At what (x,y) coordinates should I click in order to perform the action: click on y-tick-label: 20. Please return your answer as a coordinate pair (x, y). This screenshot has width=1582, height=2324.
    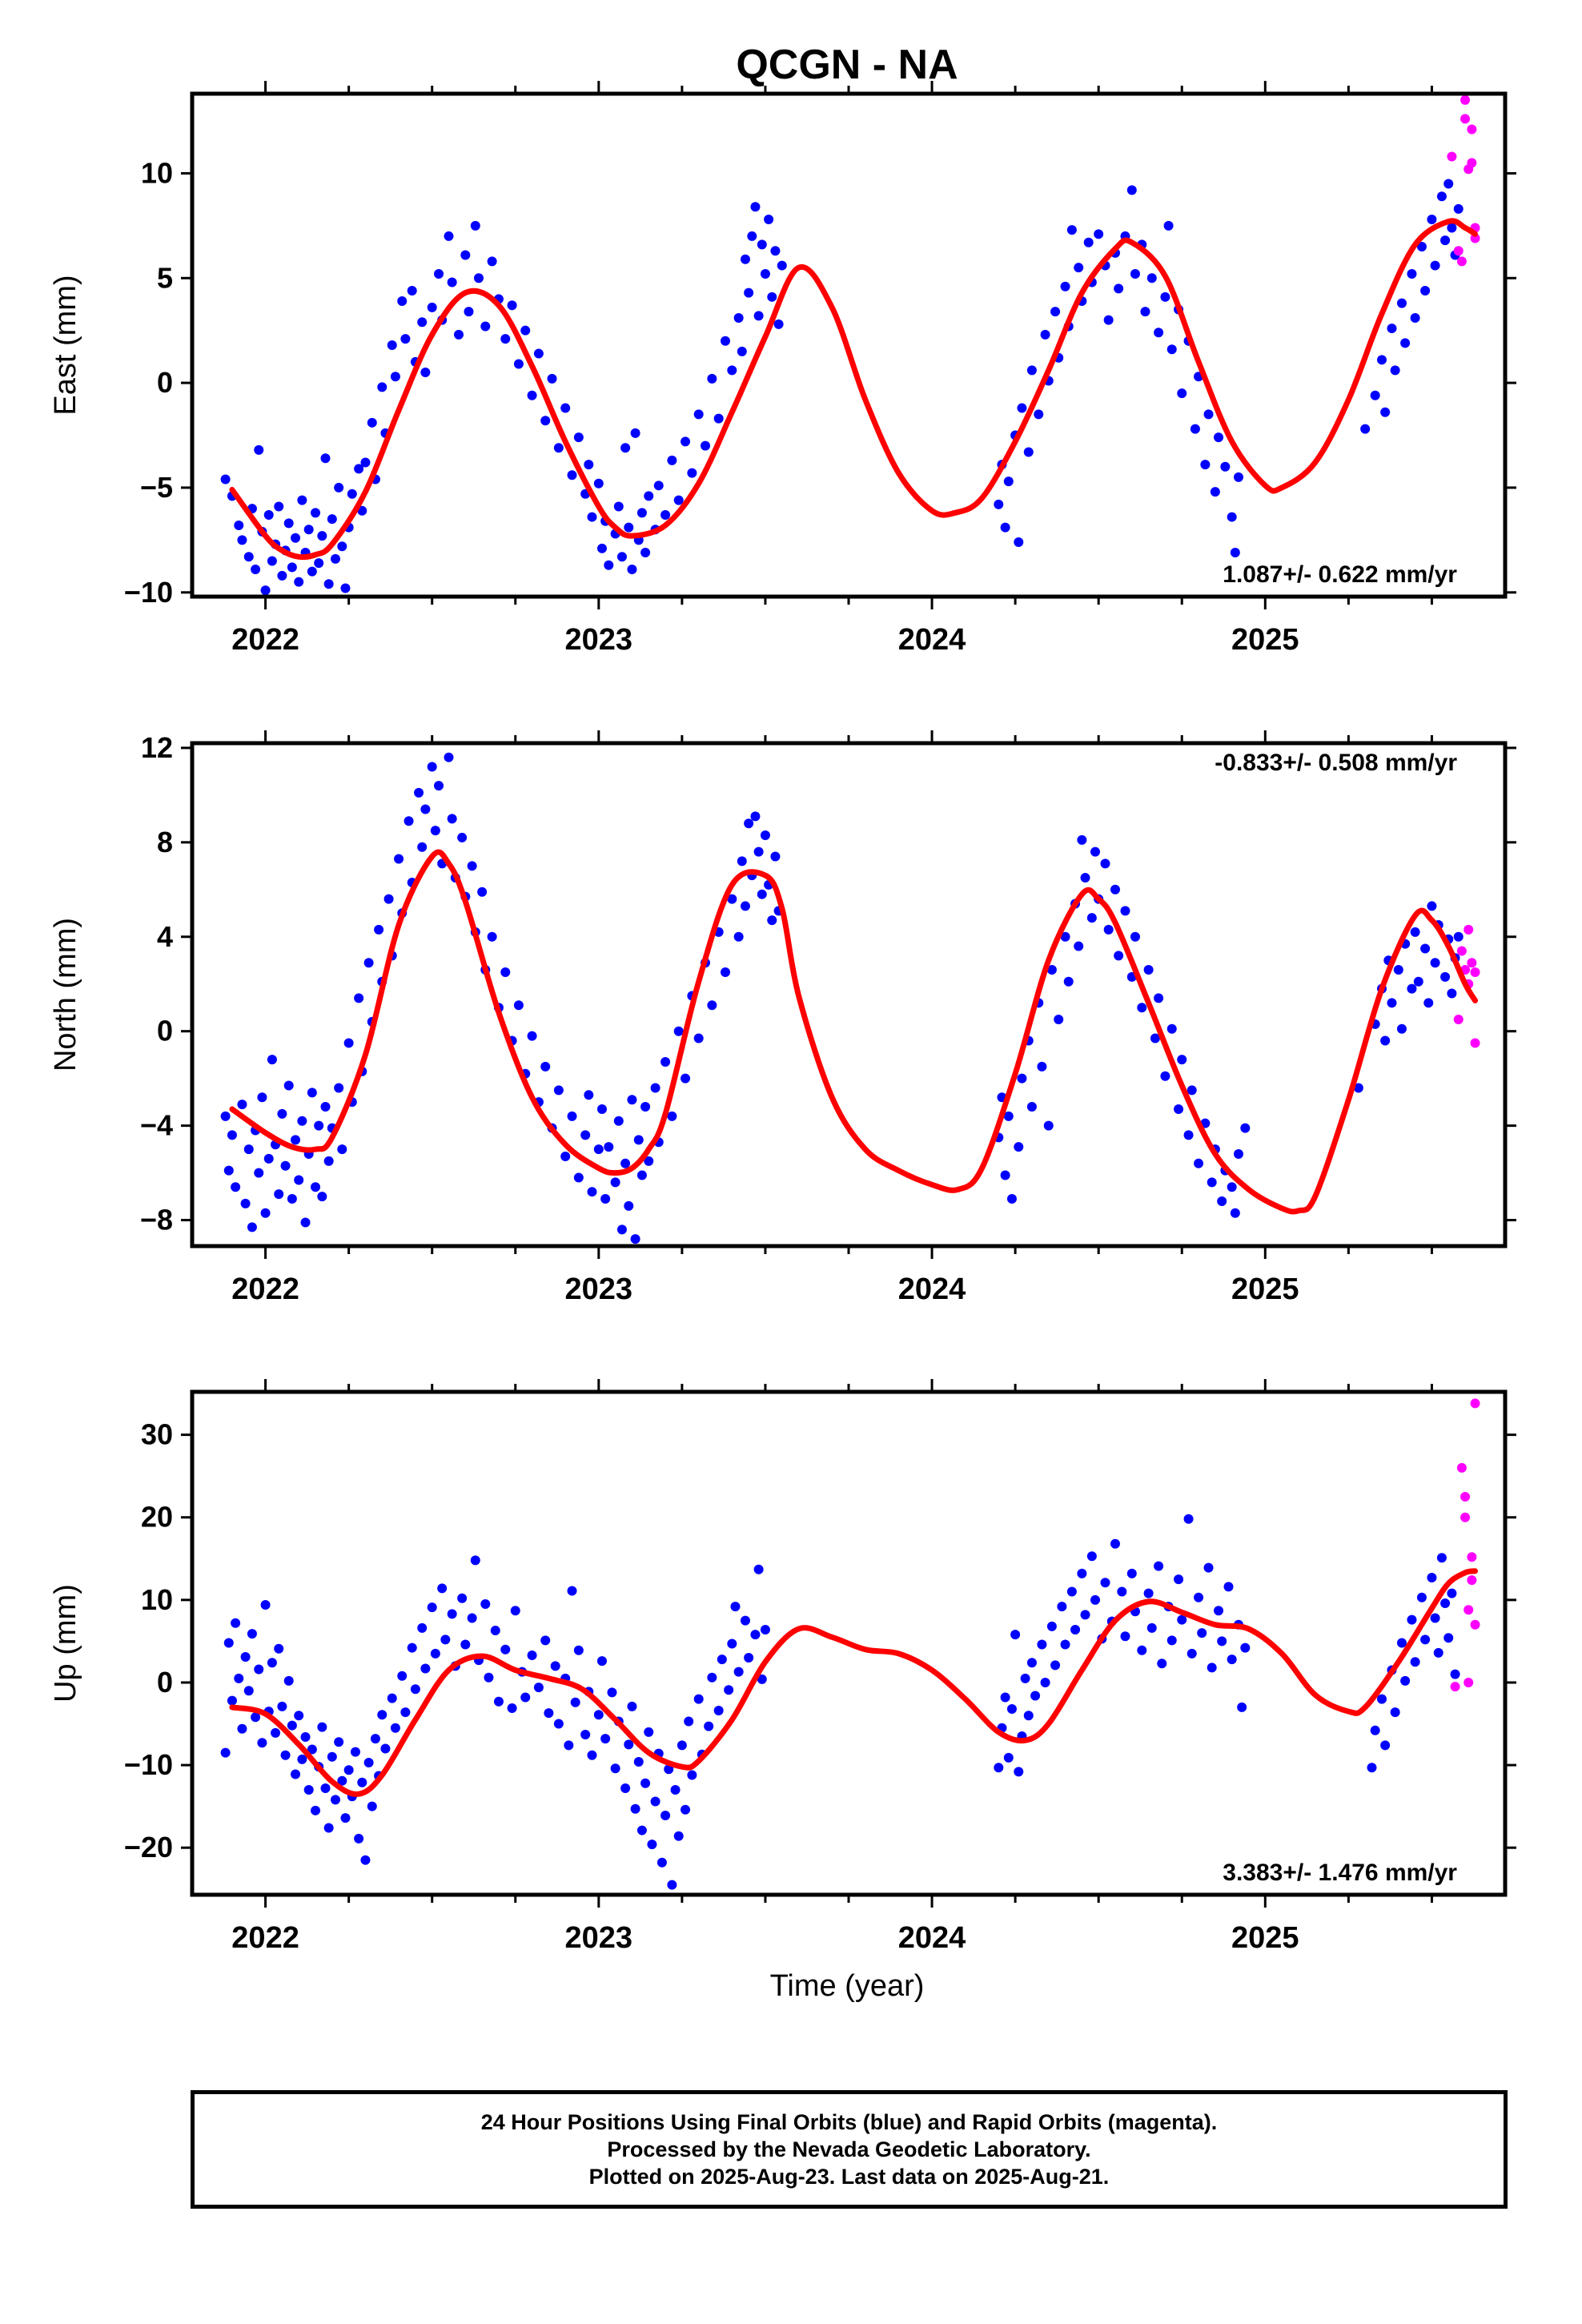
    Looking at the image, I should click on (157, 1517).